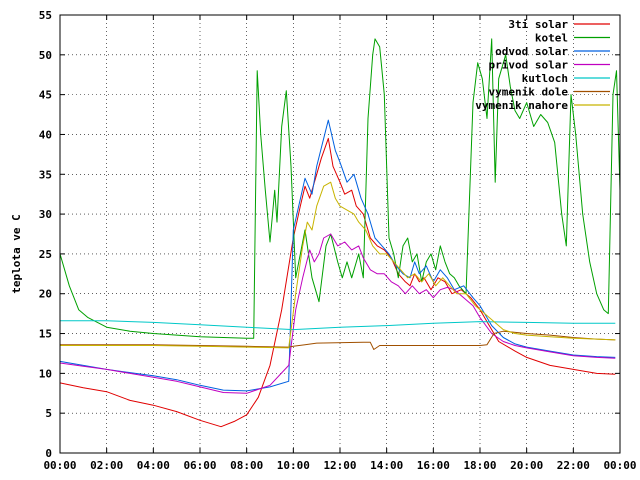 Image resolution: width=640 pixels, height=480 pixels. I want to click on x-tick-label: 02:00, so click(106, 465).